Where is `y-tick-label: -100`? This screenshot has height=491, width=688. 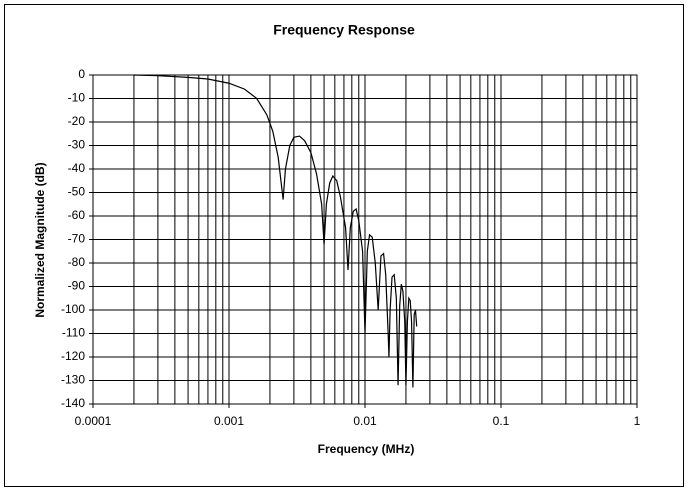
y-tick-label: -100 is located at coordinates (73, 309).